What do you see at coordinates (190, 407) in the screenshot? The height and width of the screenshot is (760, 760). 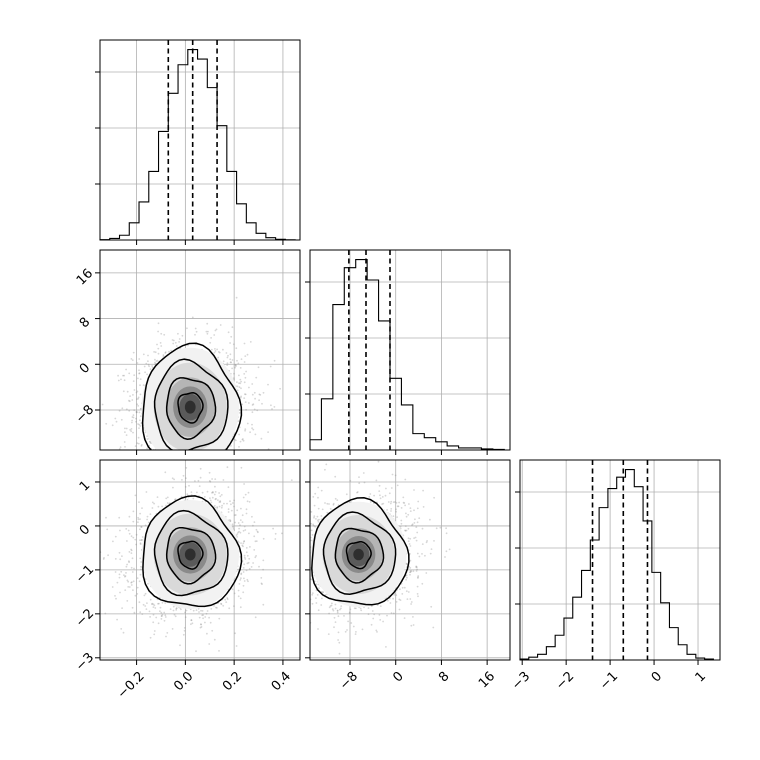 I see `density-fill` at bounding box center [190, 407].